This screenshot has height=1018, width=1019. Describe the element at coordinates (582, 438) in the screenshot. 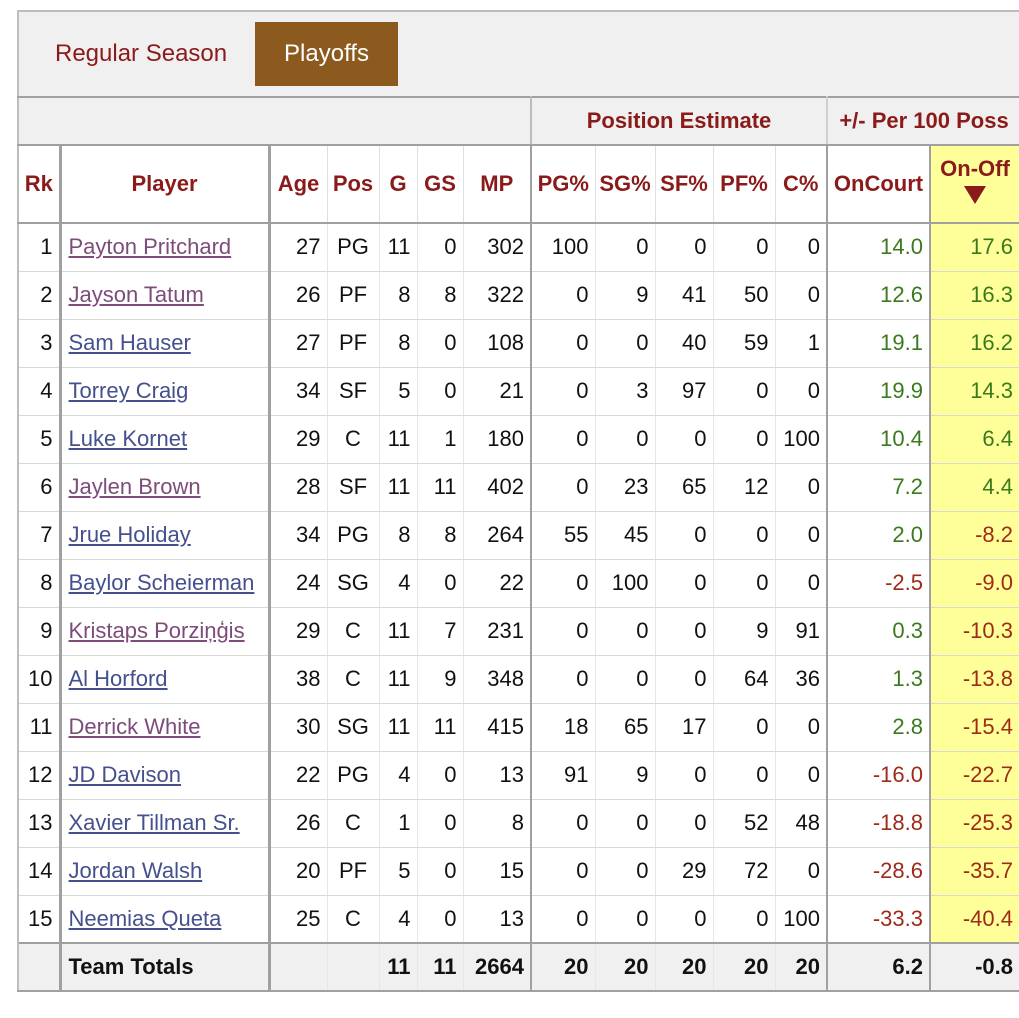

I see `cell-pg-pct-value: 0` at that location.